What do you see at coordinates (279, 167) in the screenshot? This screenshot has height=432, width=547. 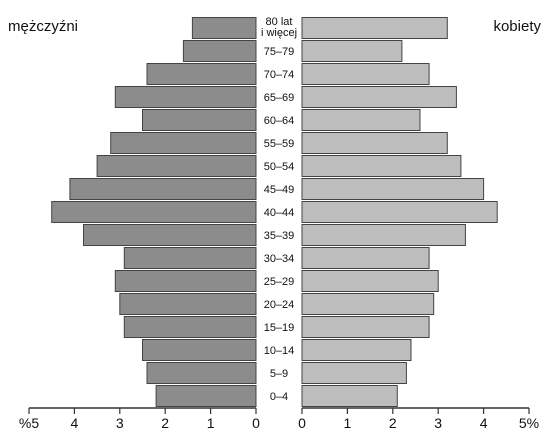 I see `age-group-label: 50–54` at bounding box center [279, 167].